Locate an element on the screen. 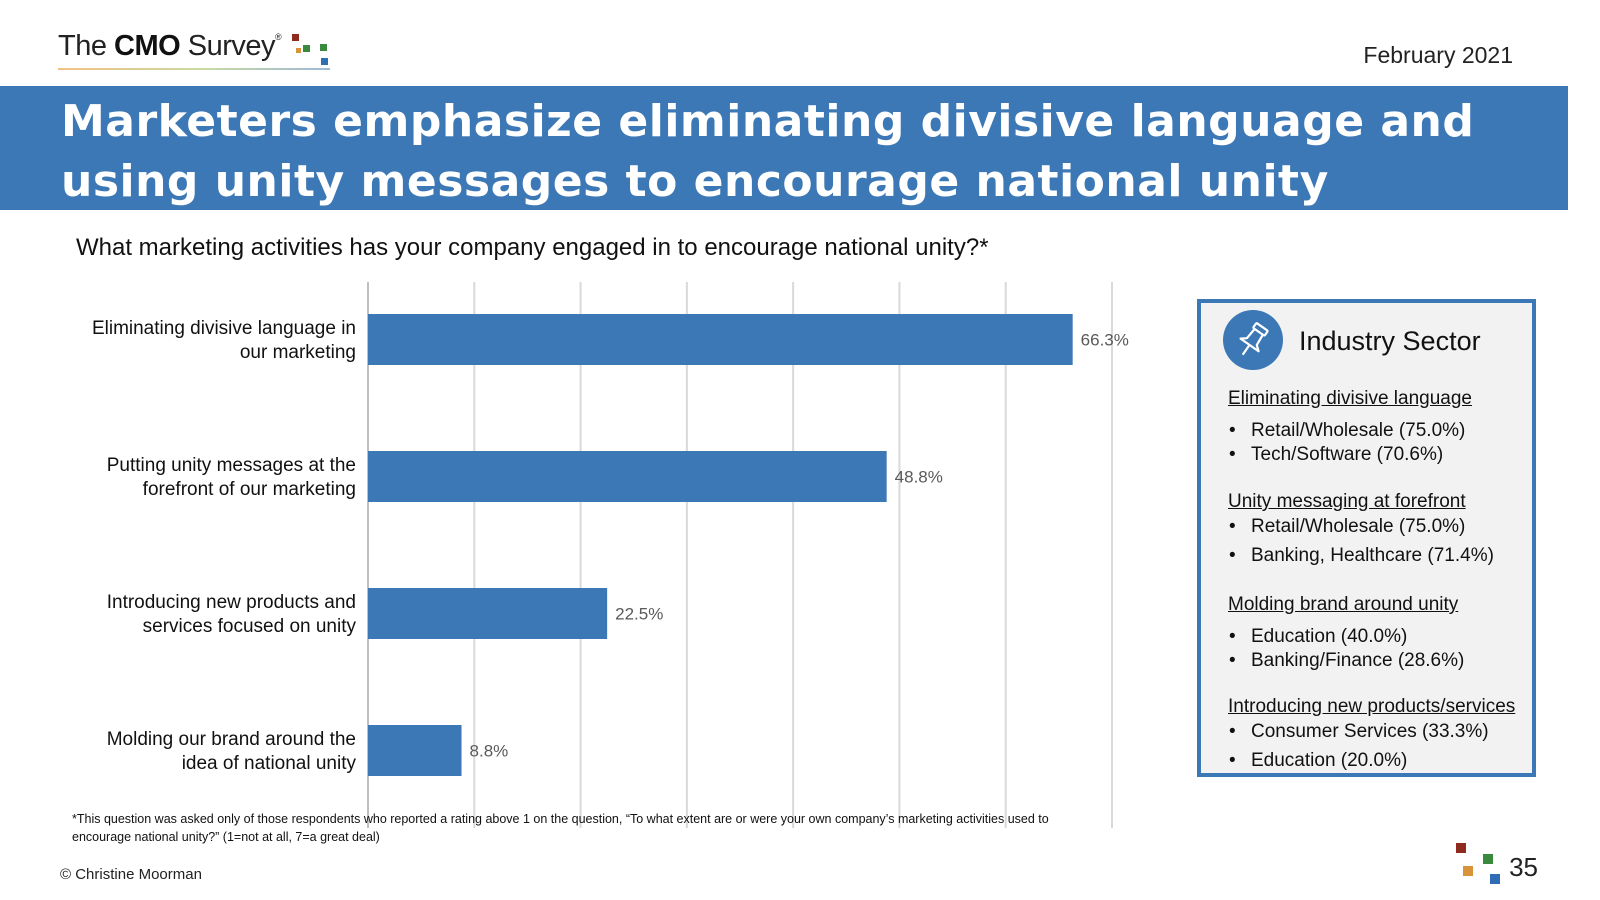  report-date: February 2021 is located at coordinates (1438, 55).